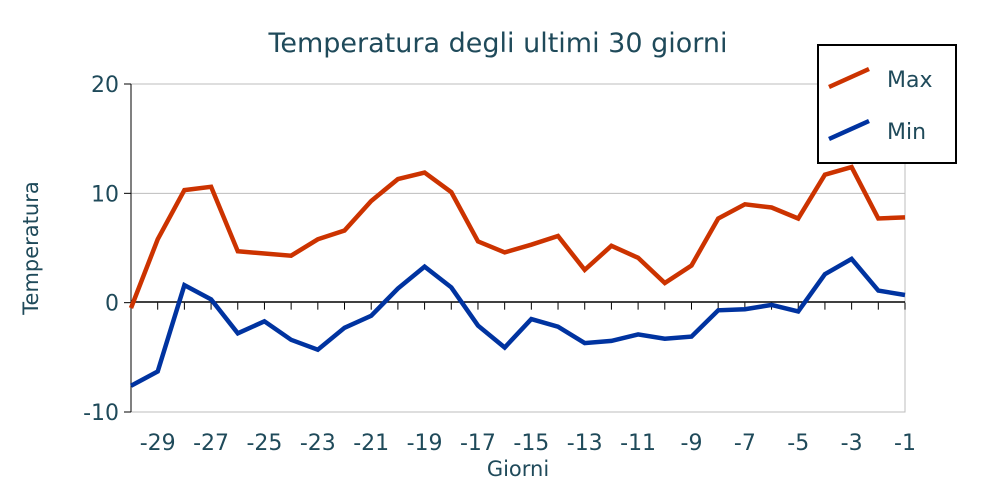  I want to click on y-tick-label: 0, so click(112, 304).